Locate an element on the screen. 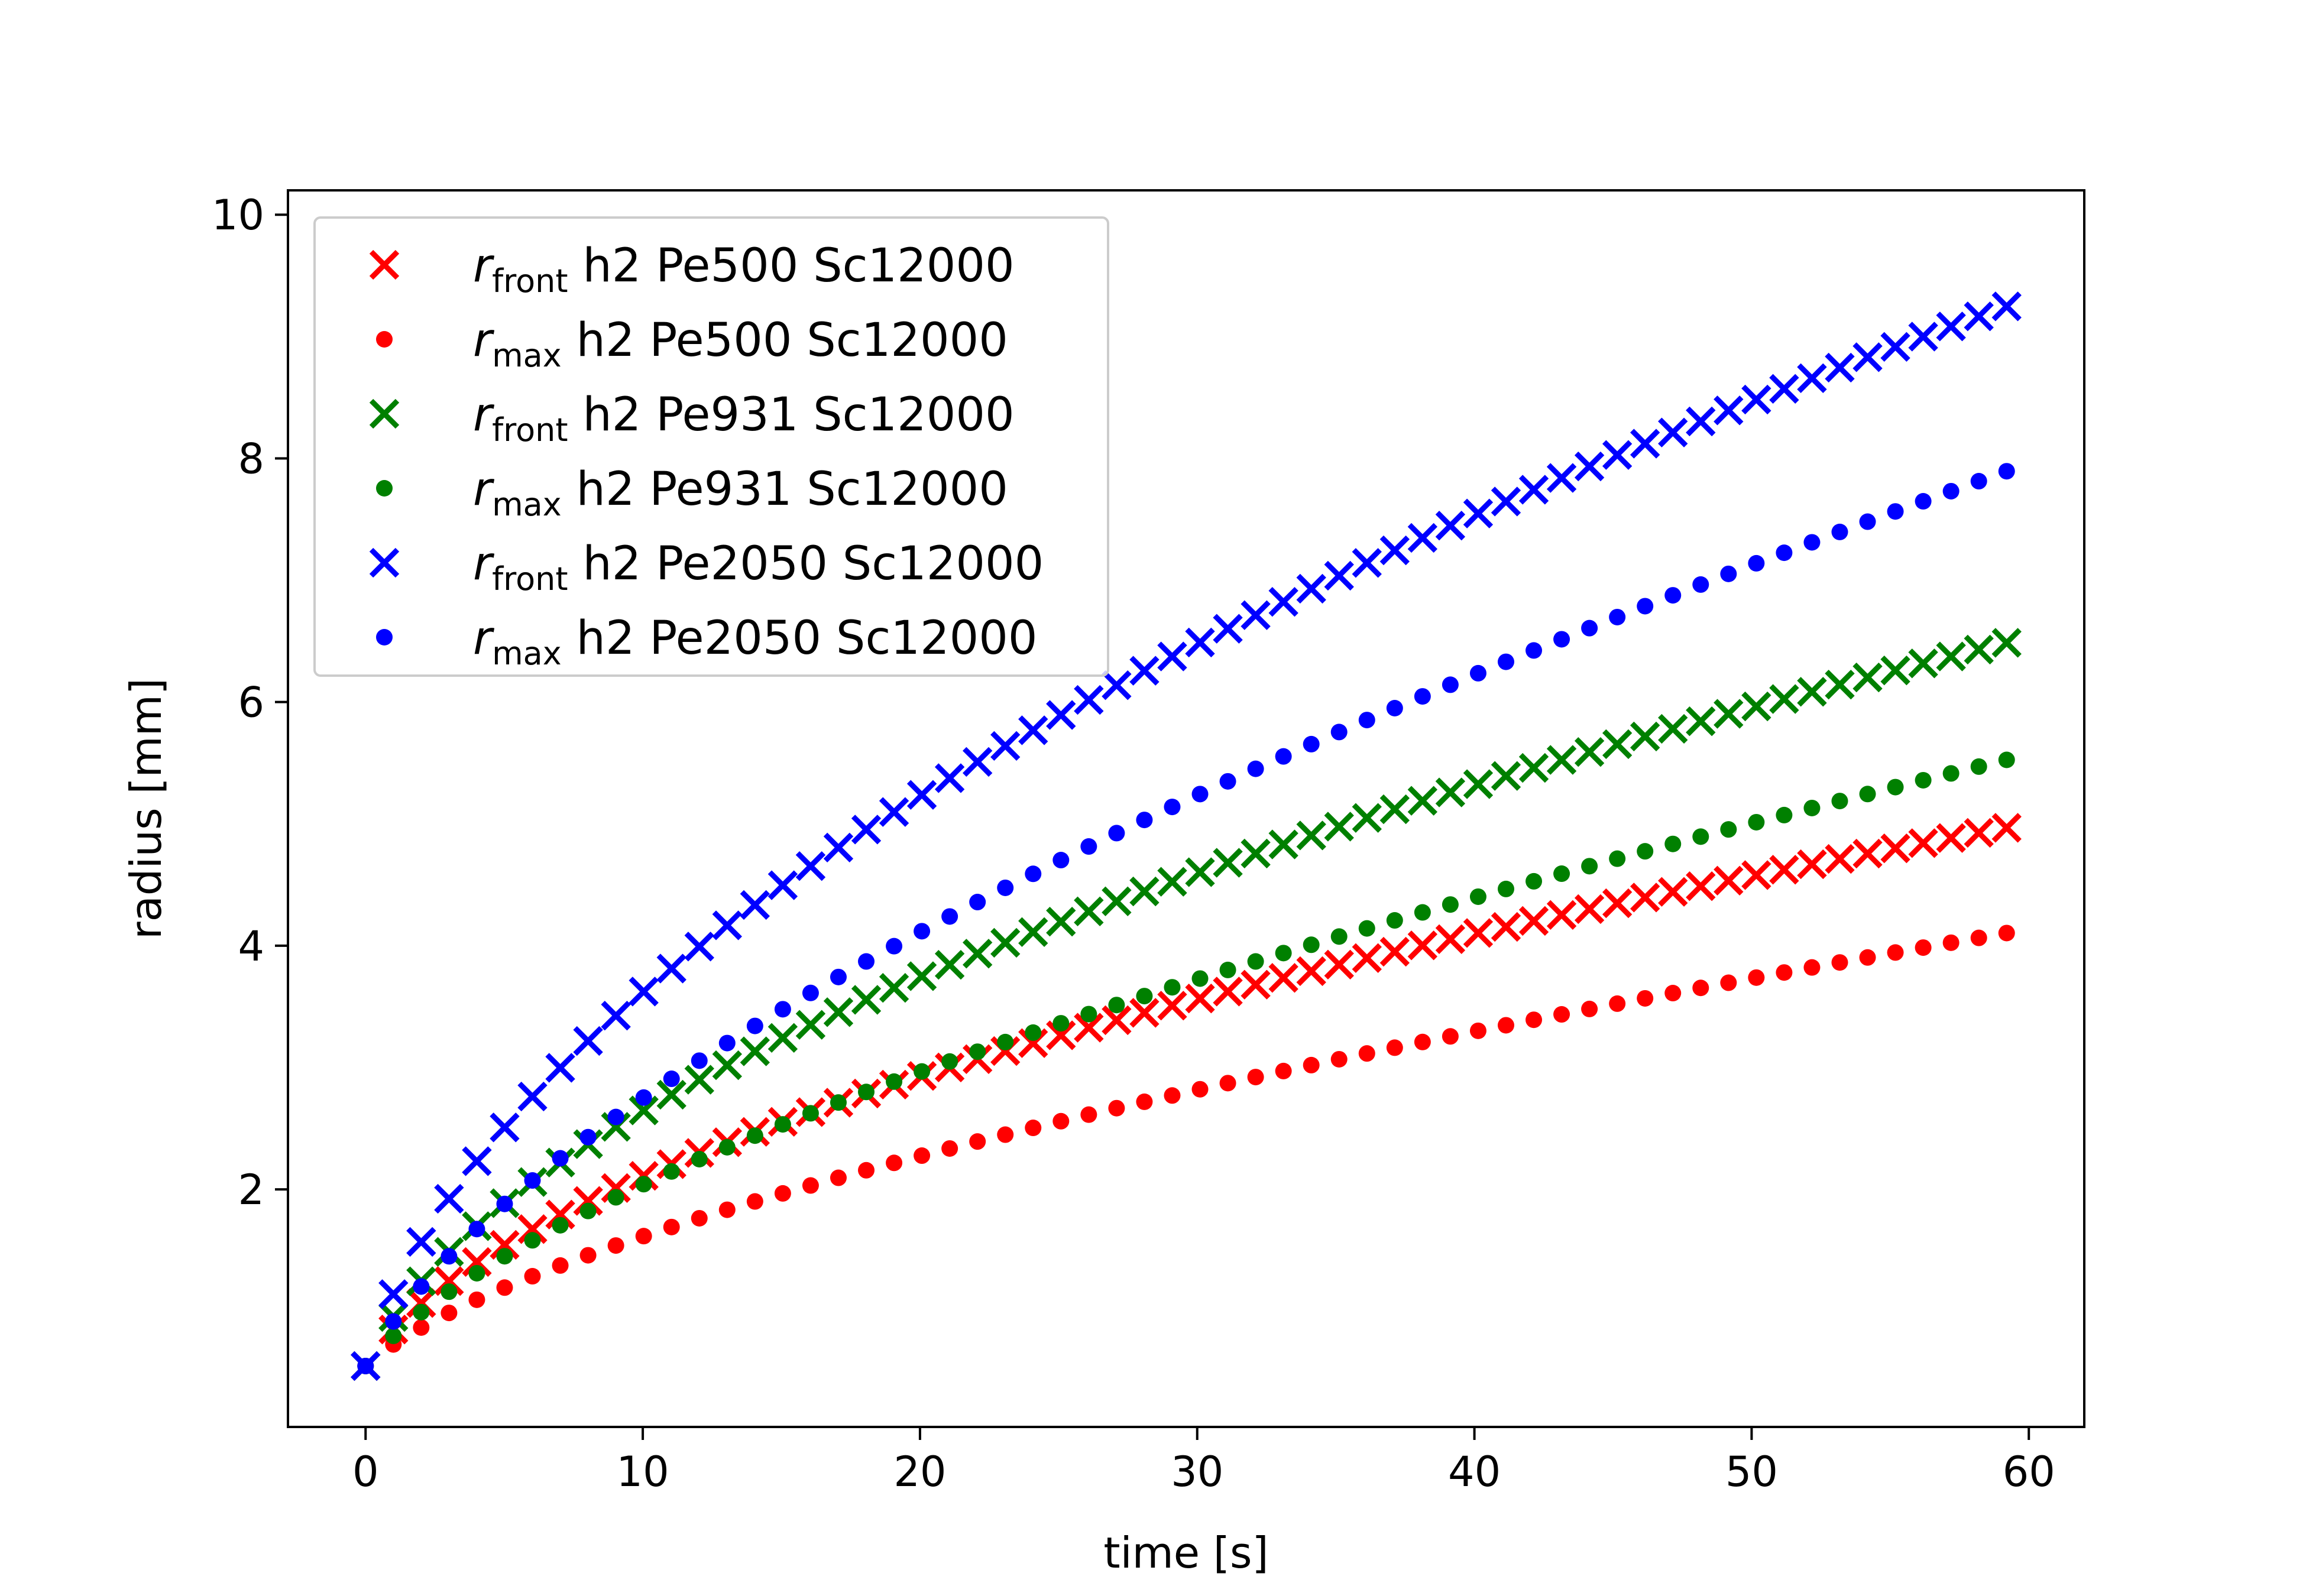 The width and height of the screenshot is (2306, 1596). y-tick-label: 4 is located at coordinates (251, 946).